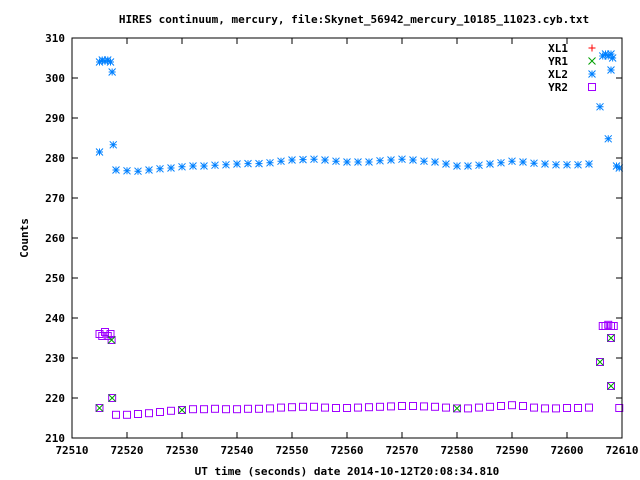 This screenshot has width=640, height=480. Describe the element at coordinates (55, 118) in the screenshot. I see `y-tick-label: 290` at that location.